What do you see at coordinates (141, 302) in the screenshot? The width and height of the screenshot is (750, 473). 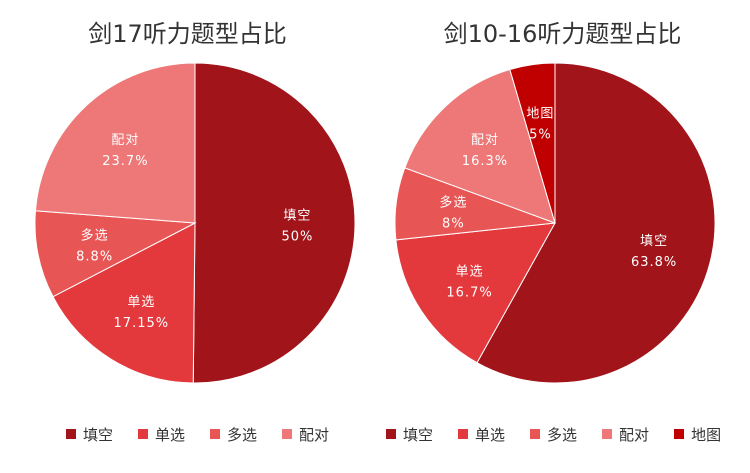 I see `pie1-label-single-choice: 单选` at bounding box center [141, 302].